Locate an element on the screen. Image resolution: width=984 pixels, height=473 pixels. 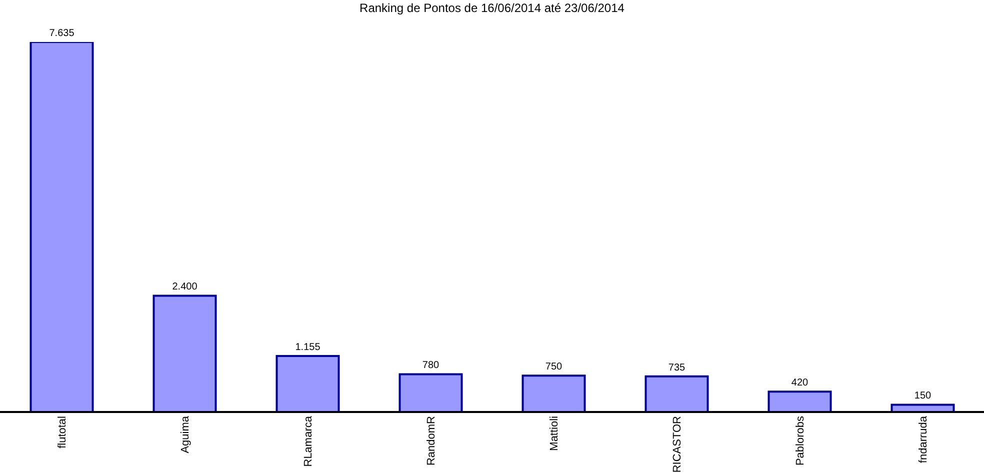
x-tick-label: RLamarca is located at coordinates (308, 441).